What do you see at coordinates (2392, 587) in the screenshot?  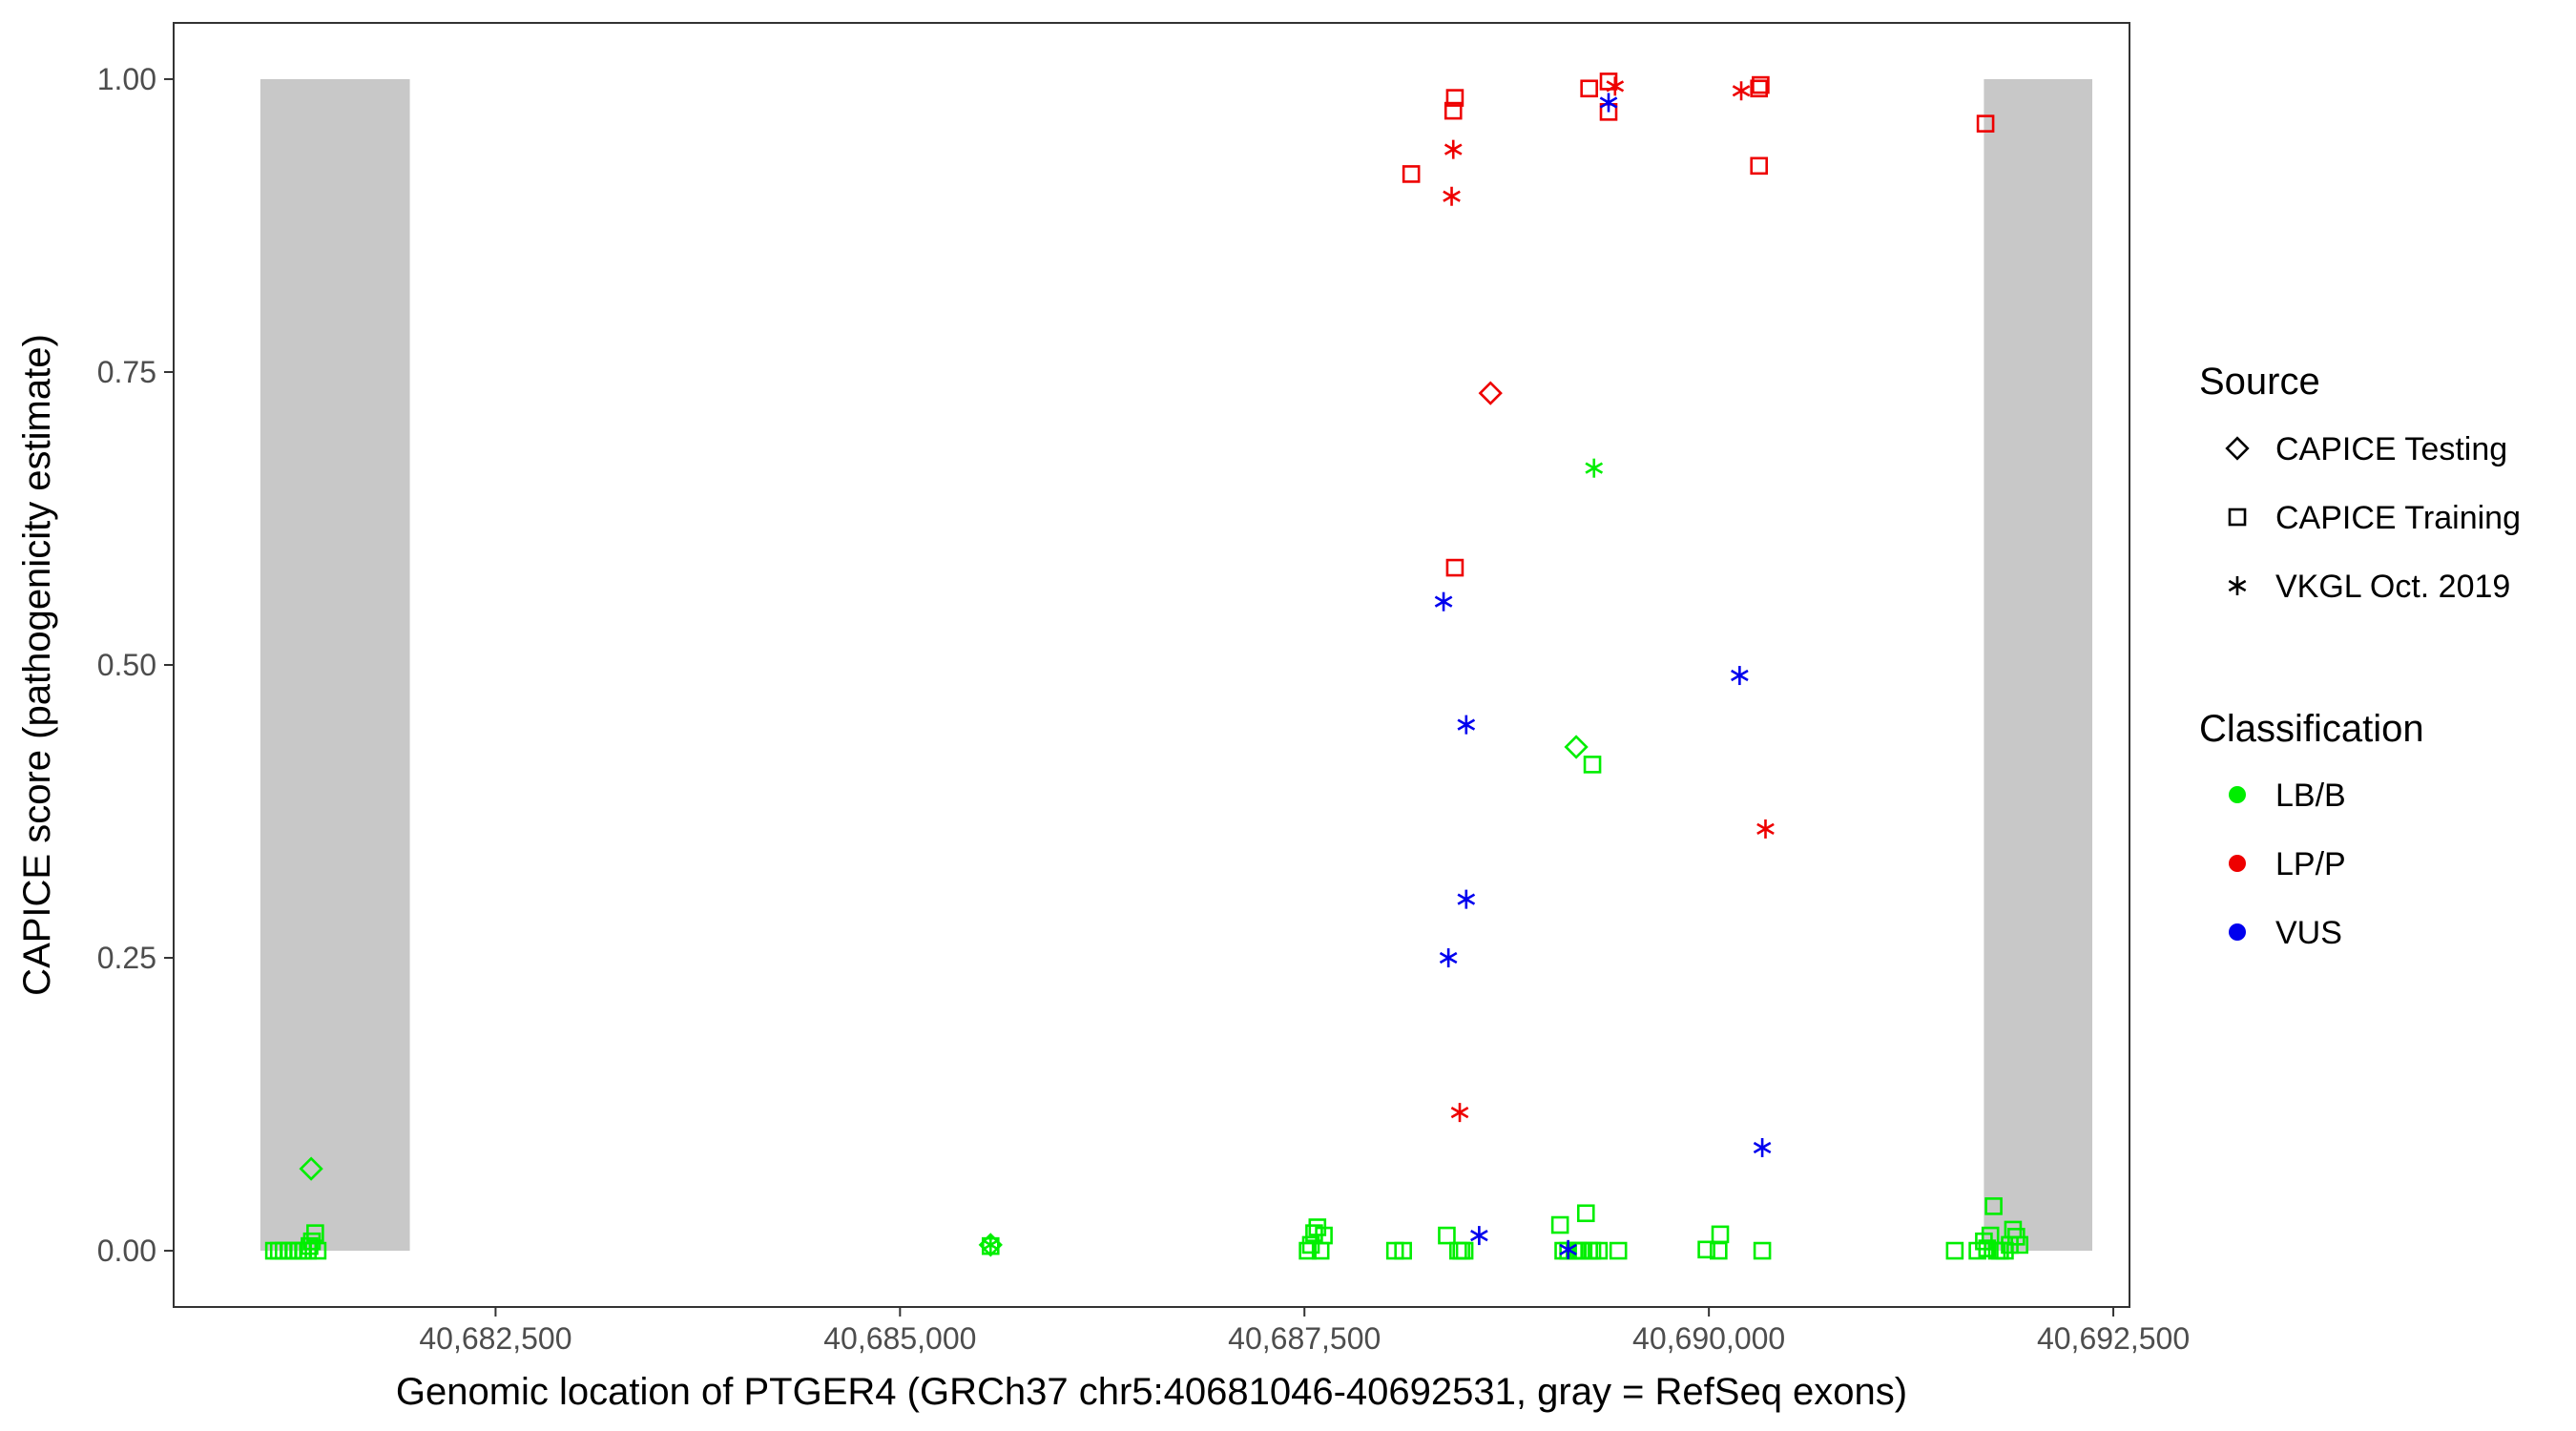 I see `legend-source-label: VKGL Oct. 2019` at bounding box center [2392, 587].